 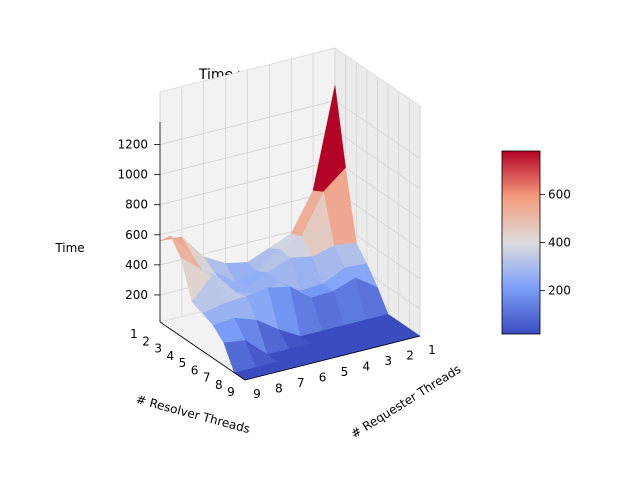 I want to click on colorbar-tick-label: 200, so click(x=559, y=291).